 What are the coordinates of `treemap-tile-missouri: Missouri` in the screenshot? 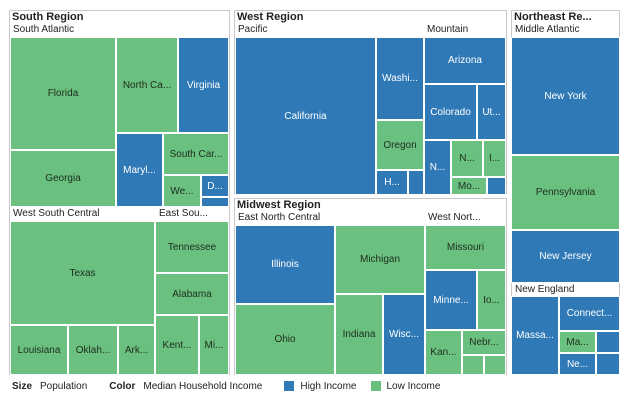 It's located at (465, 247).